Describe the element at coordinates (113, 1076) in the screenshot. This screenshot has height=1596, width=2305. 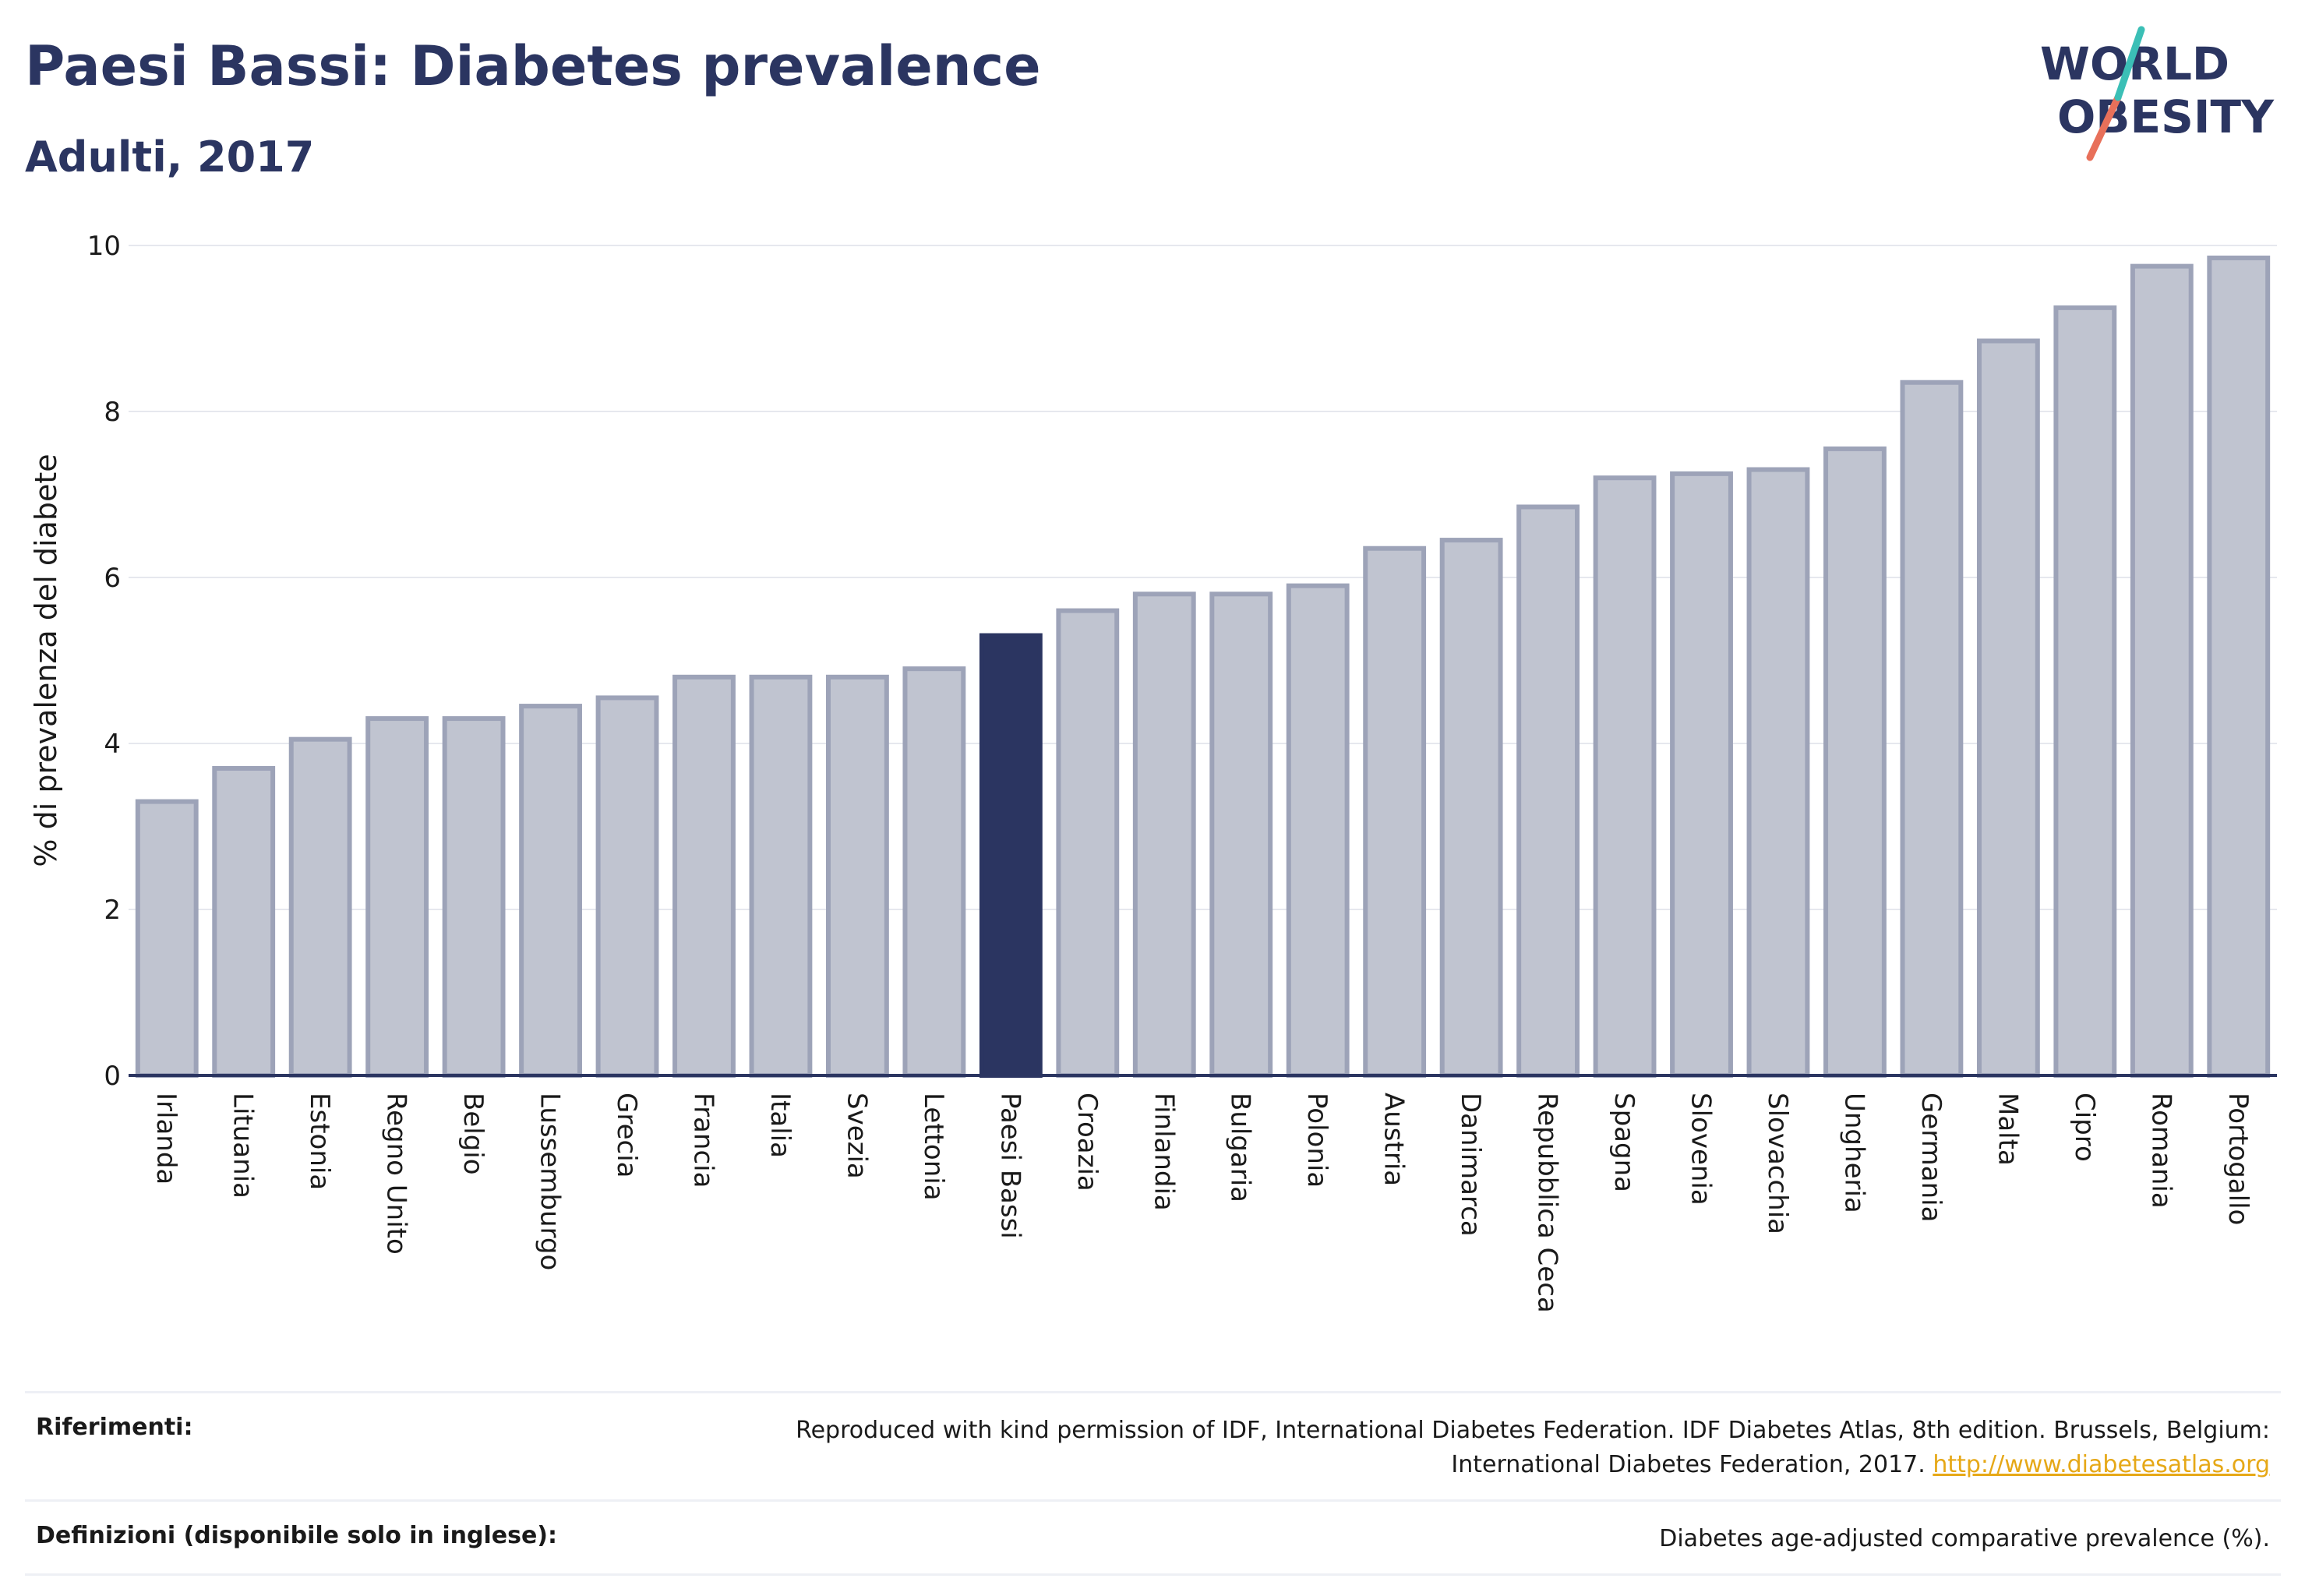
I see `y-tick-label: 0` at that location.